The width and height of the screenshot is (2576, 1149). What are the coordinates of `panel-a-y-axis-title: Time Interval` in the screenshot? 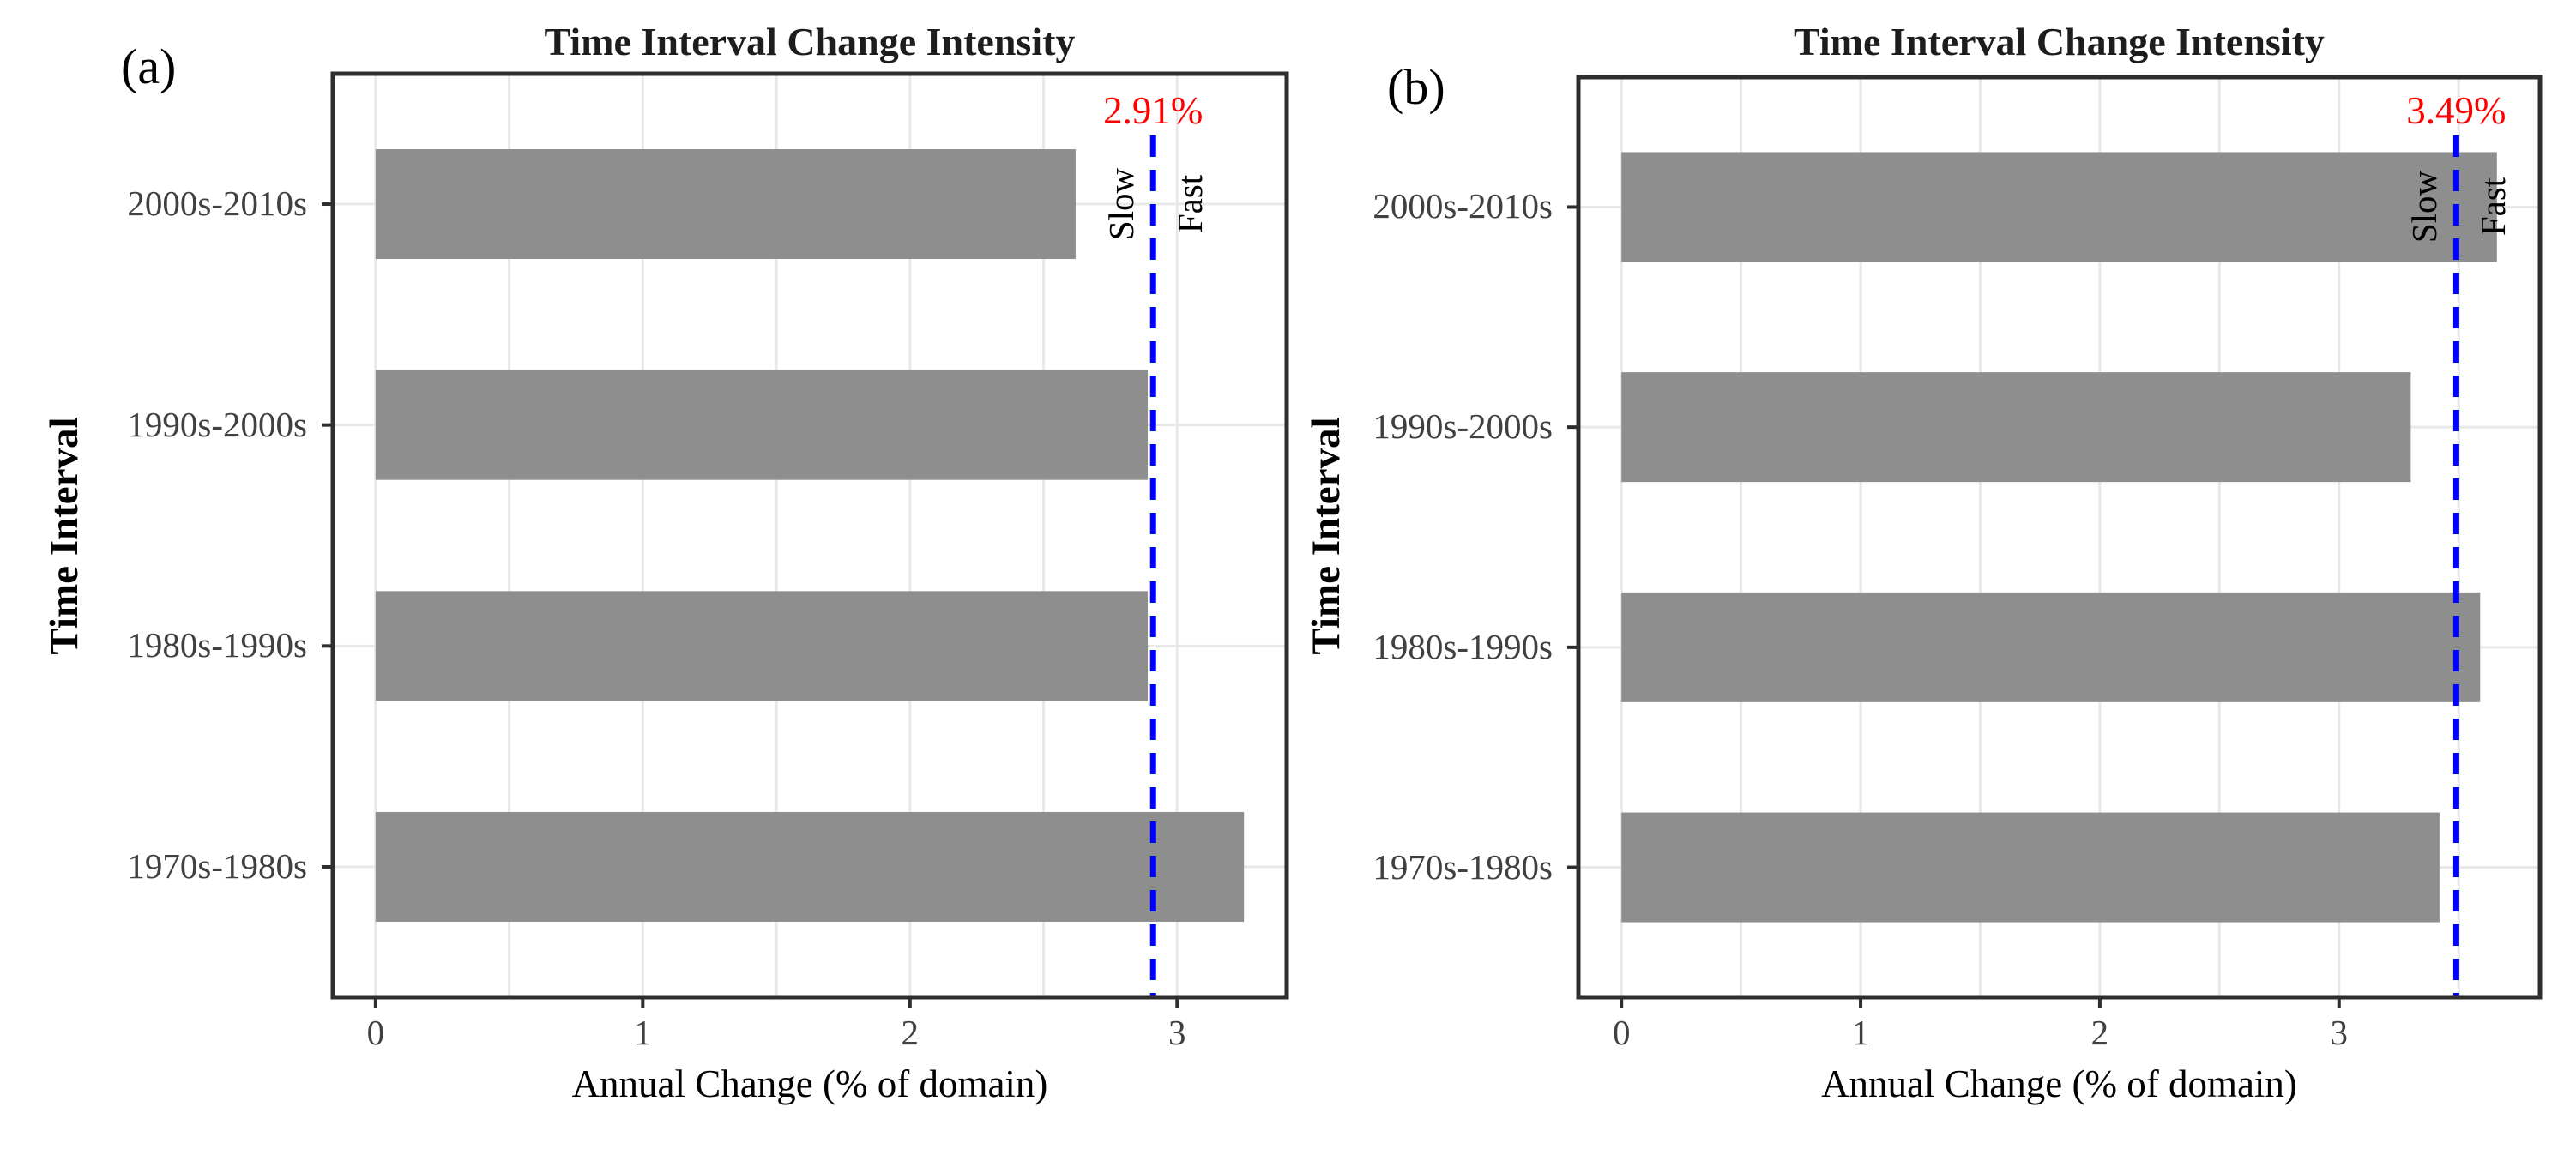 It's located at (64, 536).